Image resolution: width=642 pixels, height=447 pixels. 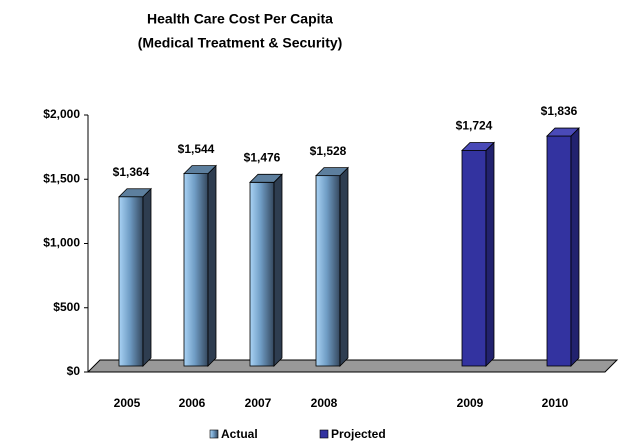 I want to click on legend-label: Actual, so click(x=239, y=434).